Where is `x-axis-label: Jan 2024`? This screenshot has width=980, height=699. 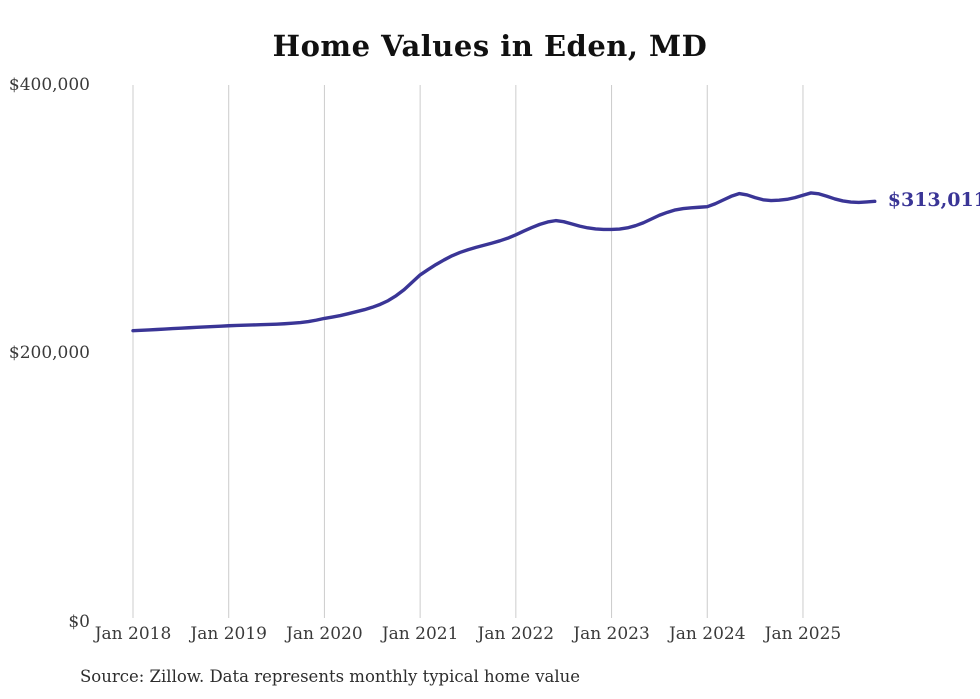 x-axis-label: Jan 2024 is located at coordinates (707, 634).